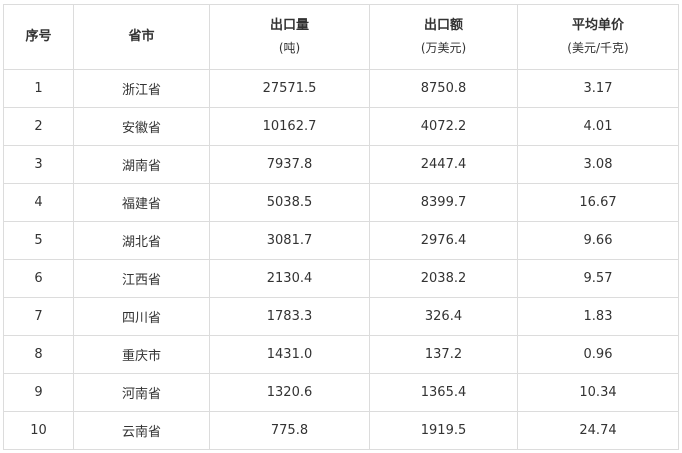 The width and height of the screenshot is (682, 453). I want to click on table-row: 1 浙江省 27571.5 8750.8 3.17, so click(341, 88).